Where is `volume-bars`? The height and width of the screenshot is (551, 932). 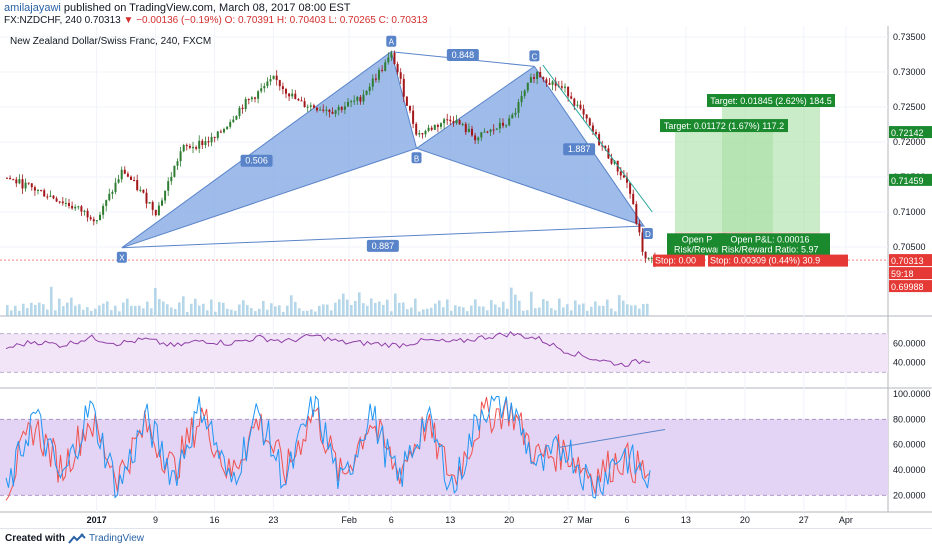
volume-bars is located at coordinates (327, 301).